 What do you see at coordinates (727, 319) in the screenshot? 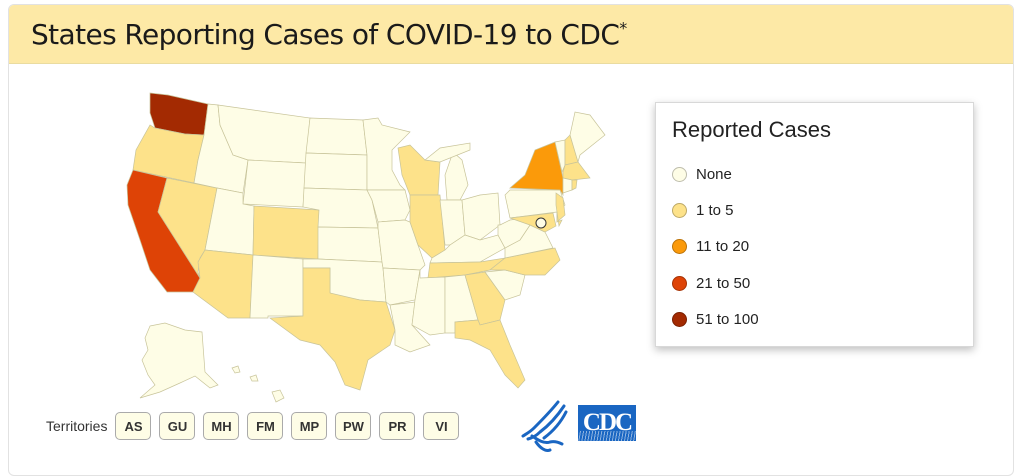
I see `legend-label: 51 to 100` at bounding box center [727, 319].